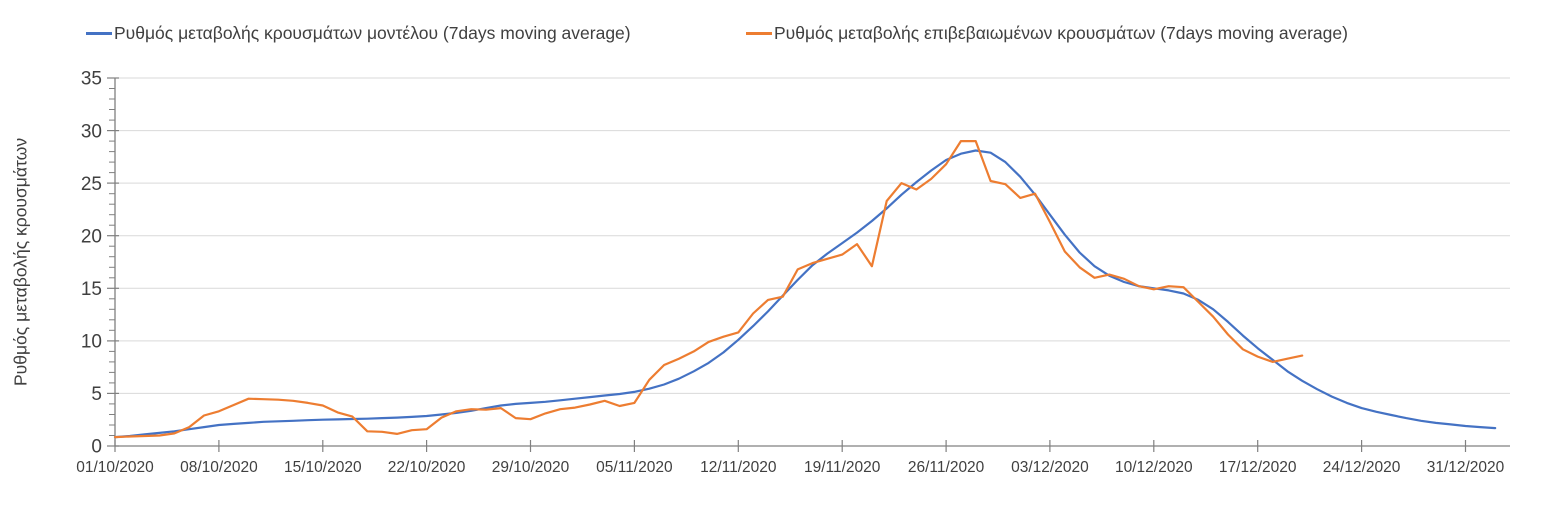 This screenshot has width=1550, height=531. I want to click on x-tick-label: 05/11/2020, so click(634, 467).